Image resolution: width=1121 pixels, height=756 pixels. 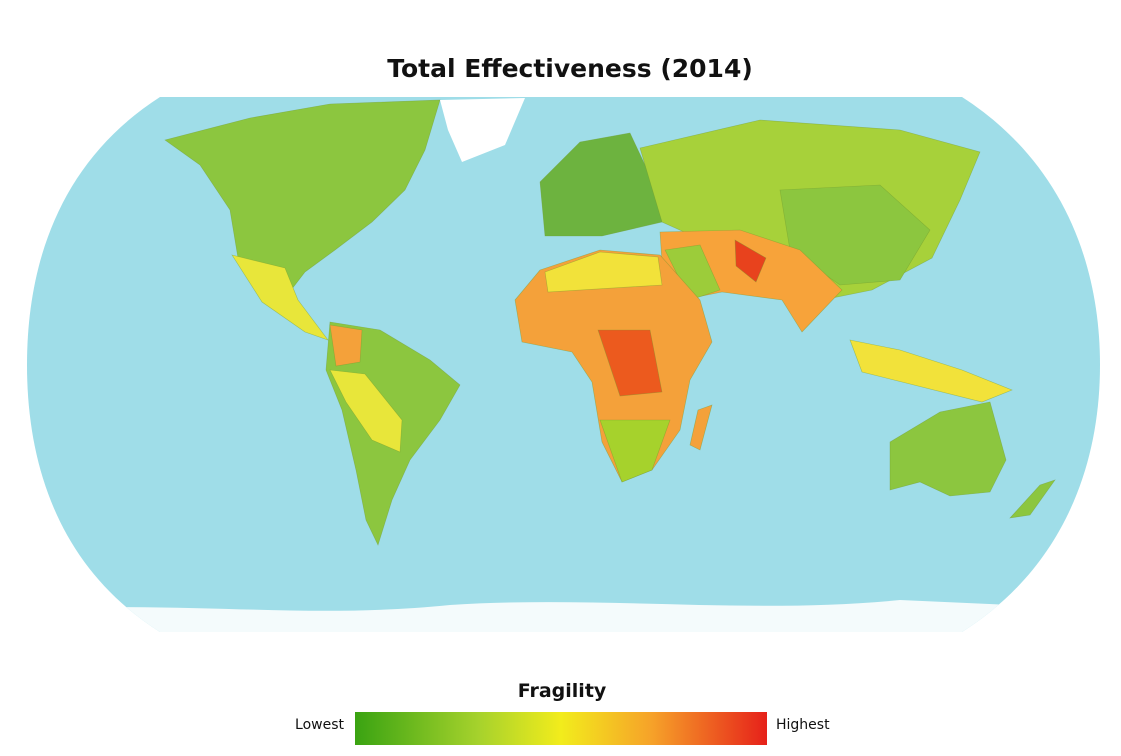 What do you see at coordinates (750, 261) in the screenshot?
I see `afghanistan` at bounding box center [750, 261].